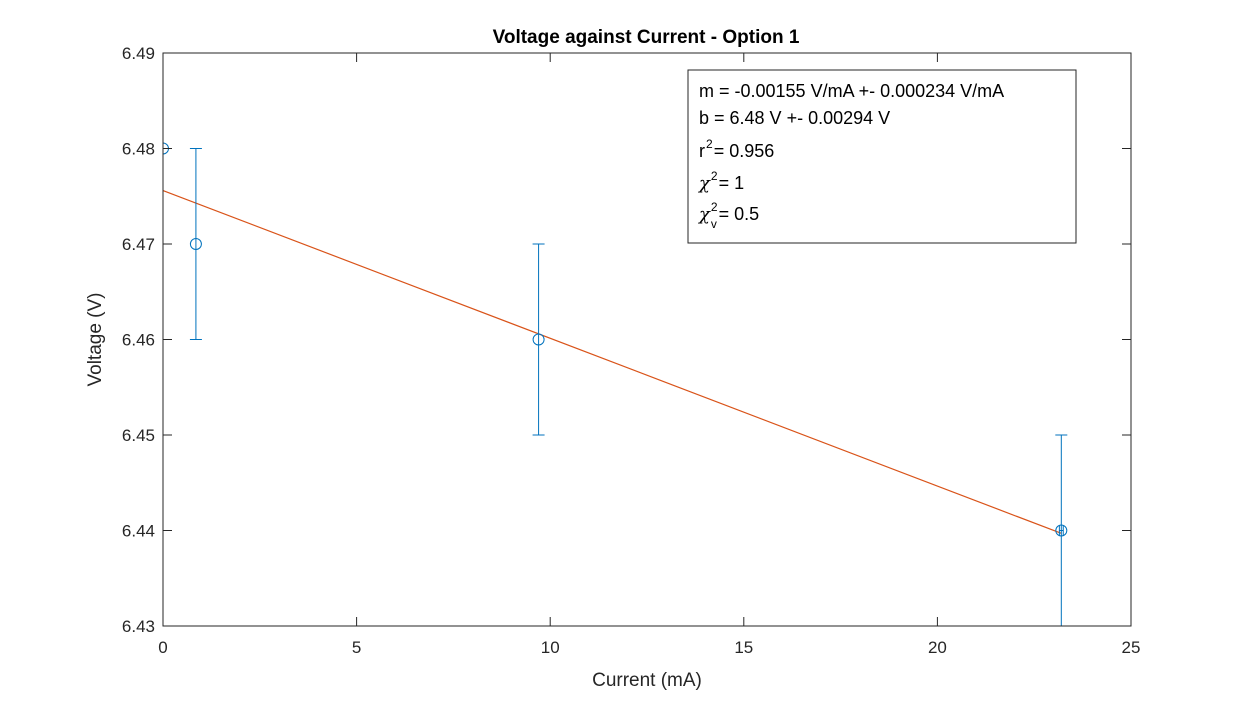 The image size is (1250, 703). I want to click on stats-value: = 0.956, so click(744, 151).